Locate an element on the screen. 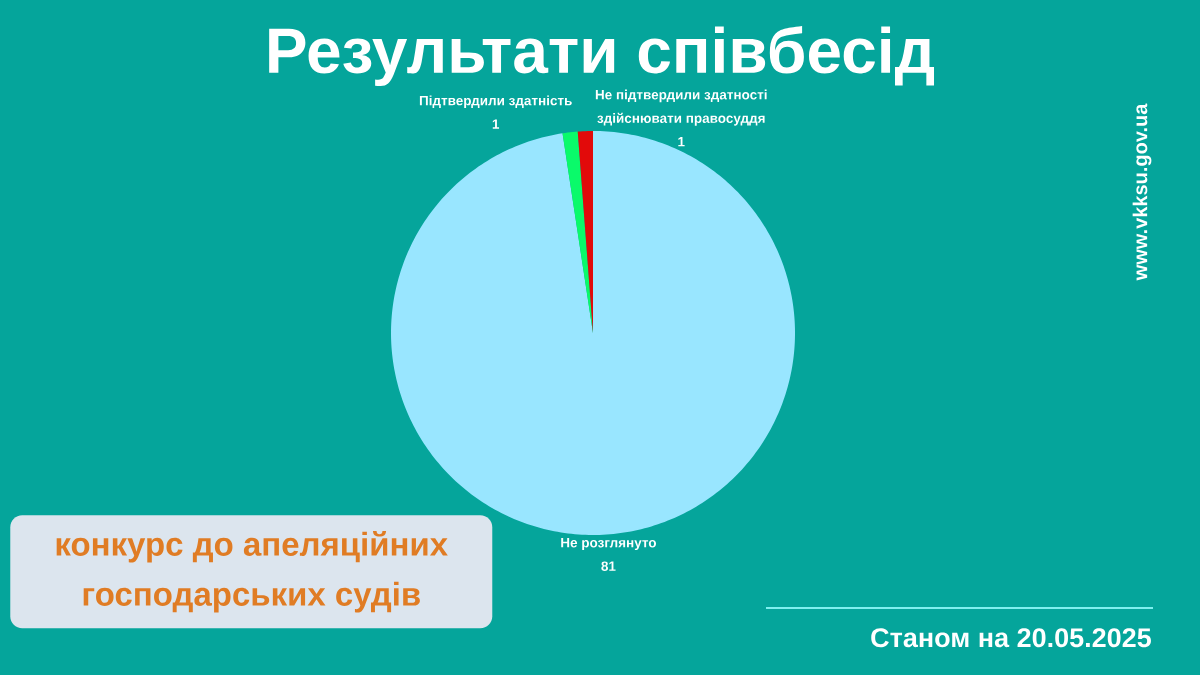 The width and height of the screenshot is (1200, 675). data-label: 81 is located at coordinates (608, 566).